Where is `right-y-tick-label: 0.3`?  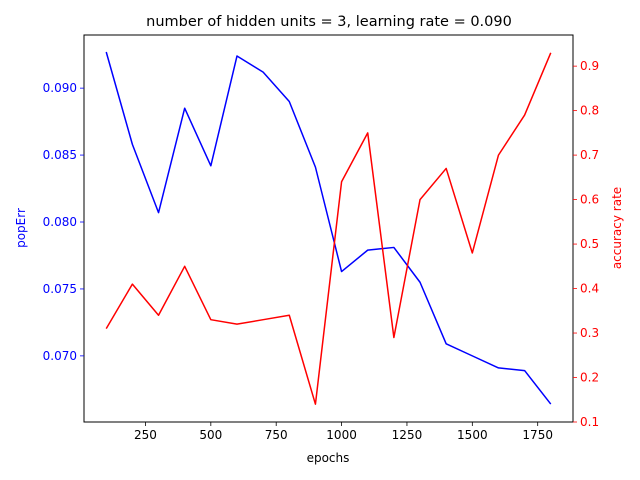 right-y-tick-label: 0.3 is located at coordinates (589, 333).